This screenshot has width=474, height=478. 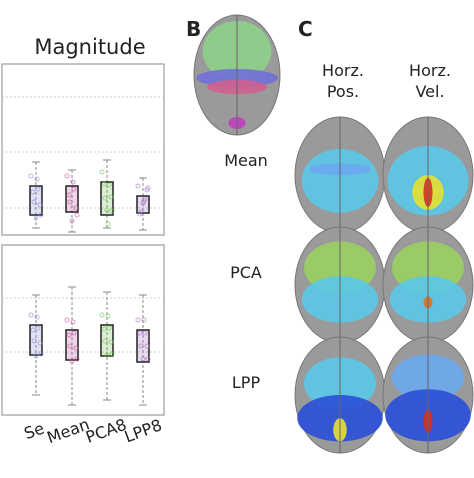 What do you see at coordinates (193, 29) in the screenshot?
I see `panel-label: B` at bounding box center [193, 29].